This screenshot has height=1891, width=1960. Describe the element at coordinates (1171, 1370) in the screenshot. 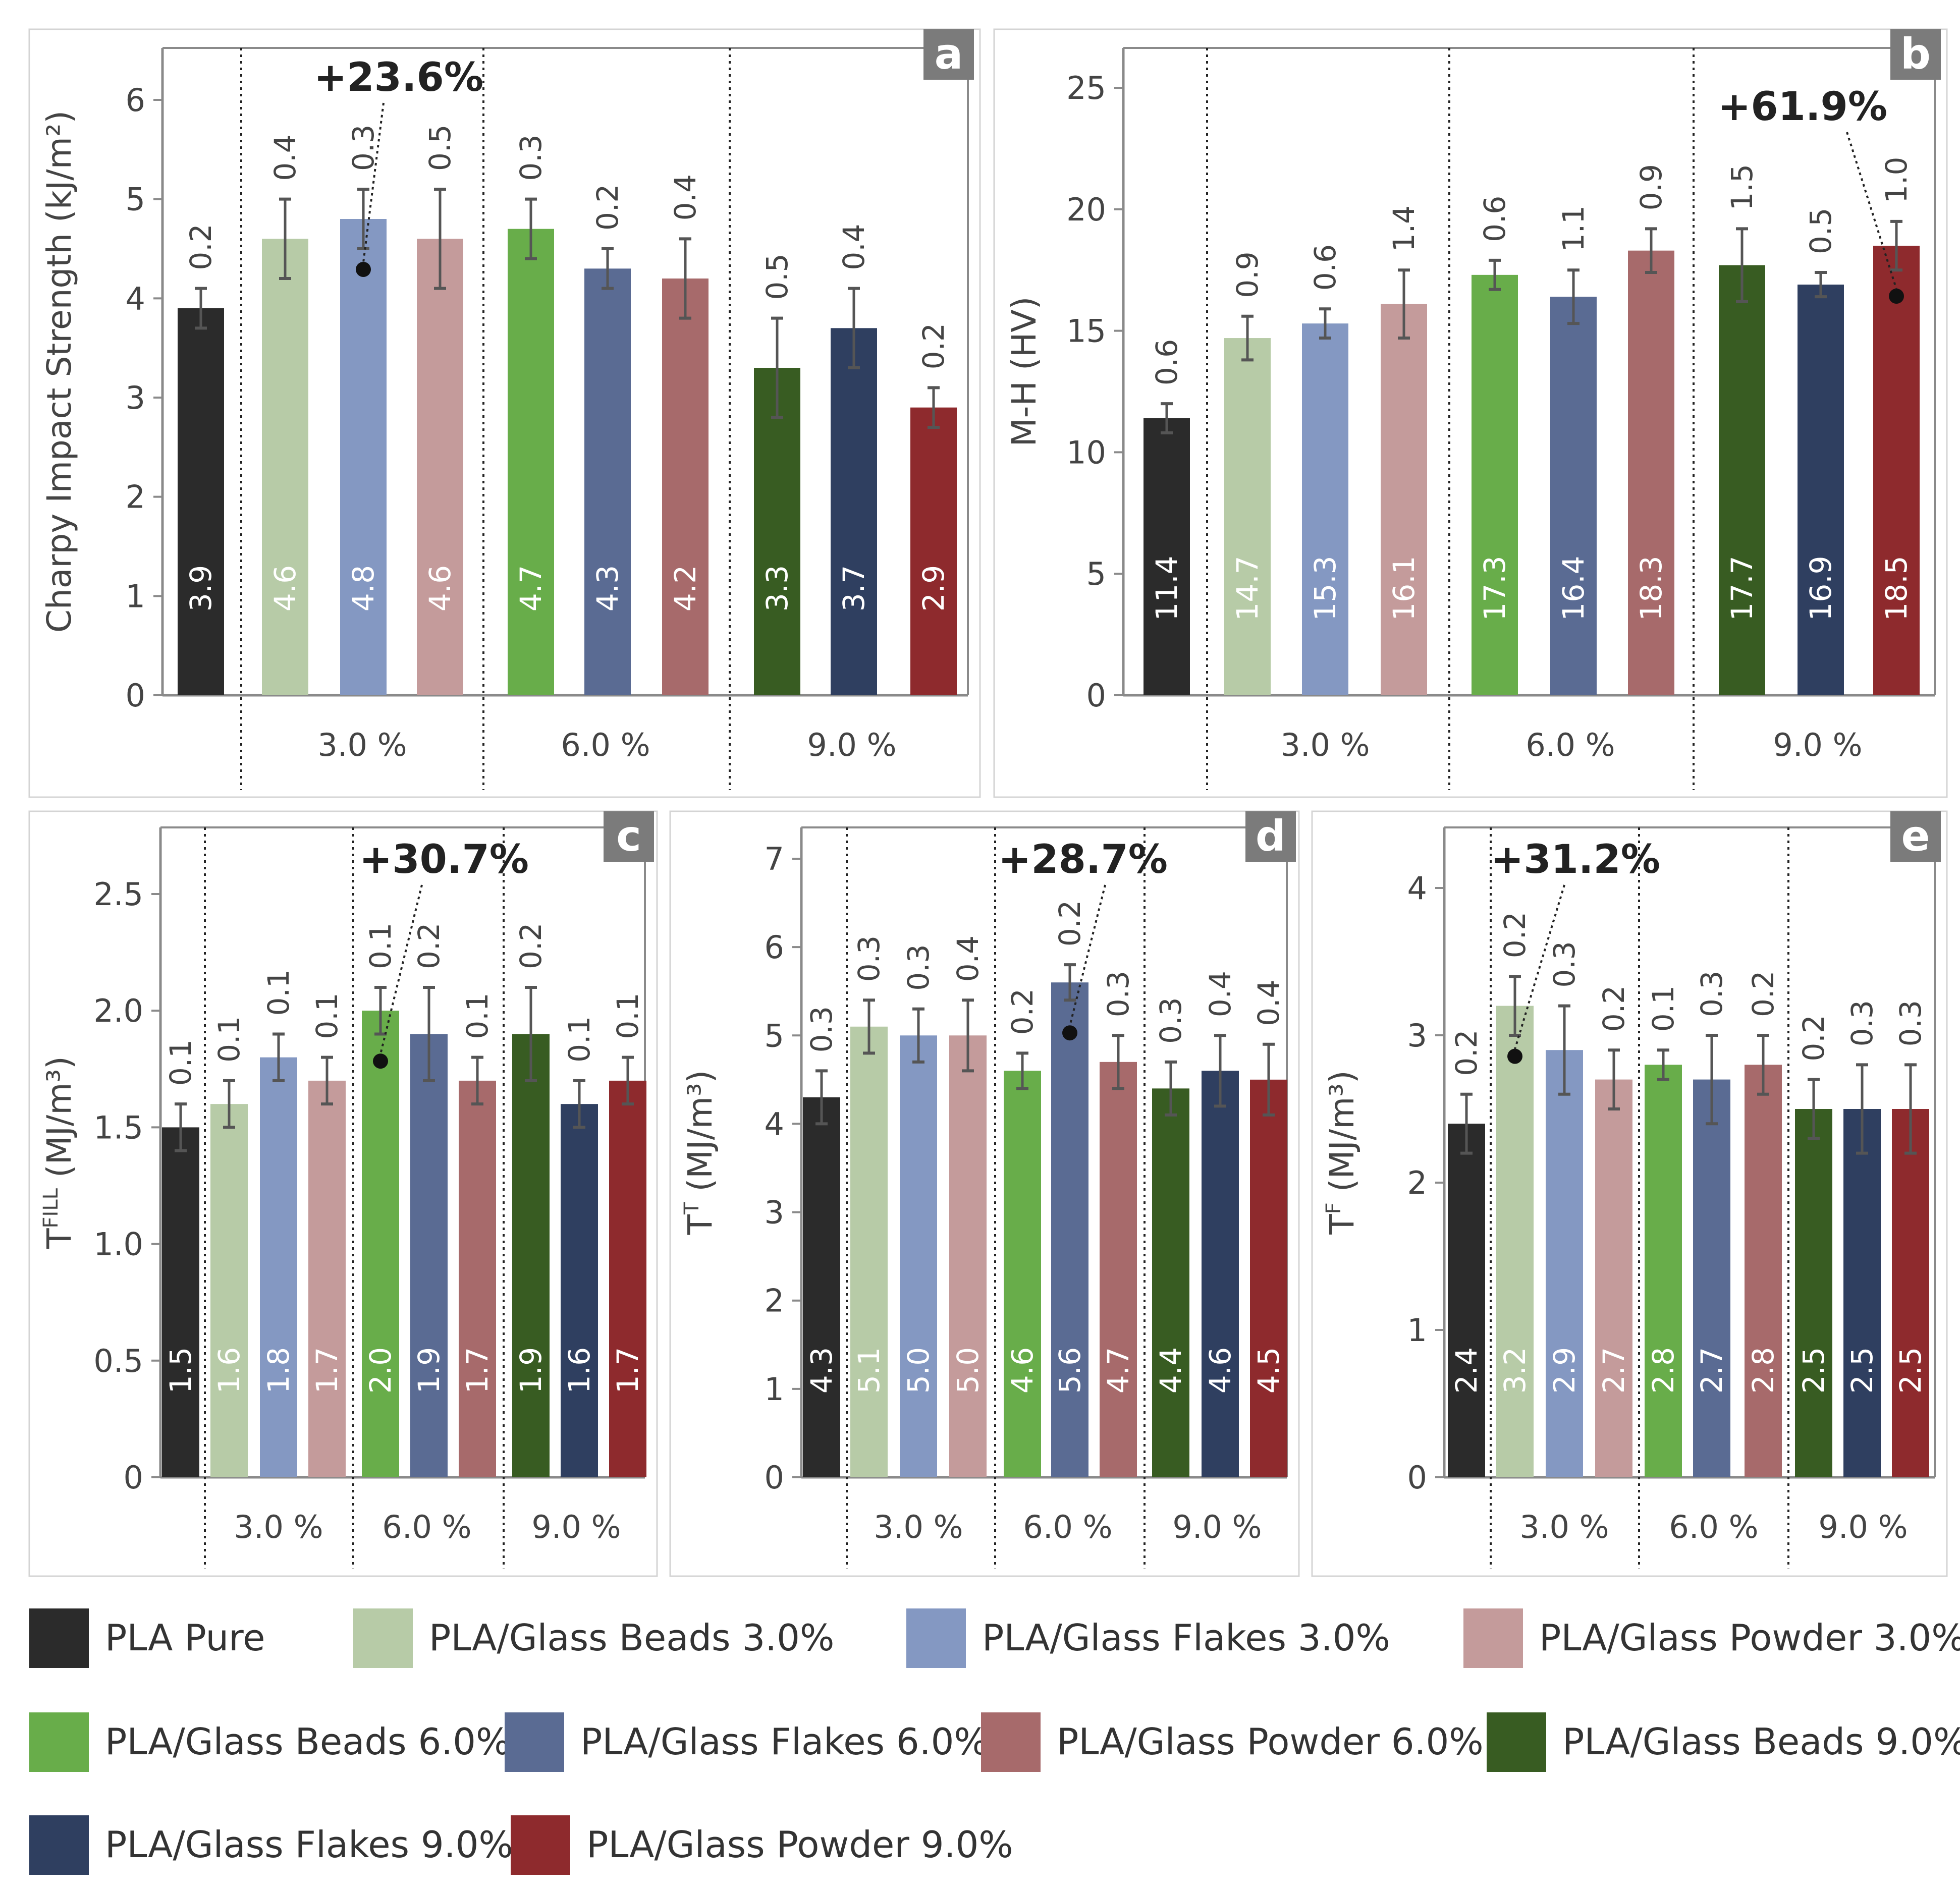

I see `value-label: 4.4` at that location.